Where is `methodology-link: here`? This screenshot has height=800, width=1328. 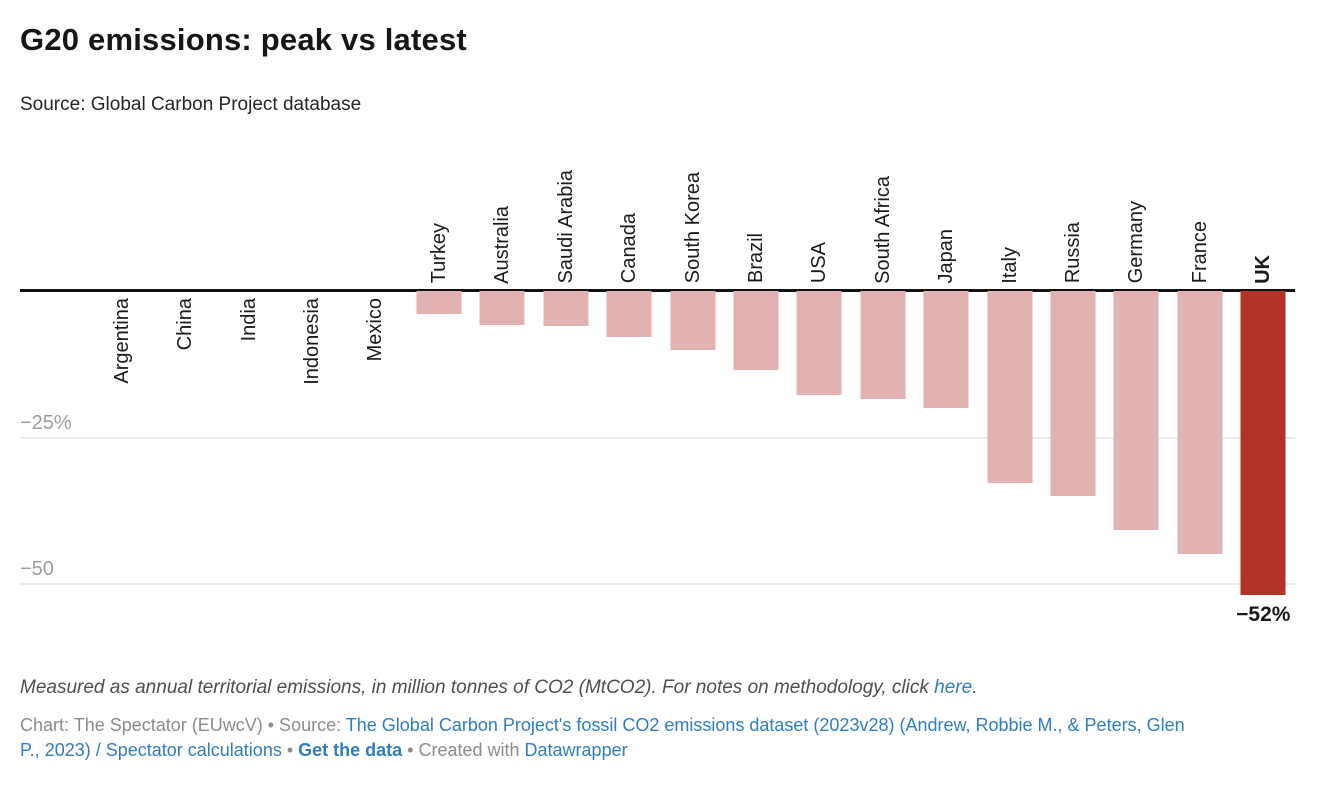
methodology-link: here is located at coordinates (953, 688).